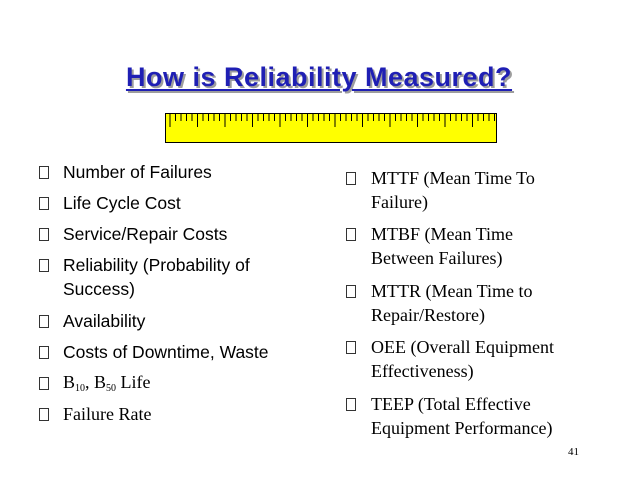 The image size is (638, 479). I want to click on right-item-5-line-2: Equipment Performance), so click(462, 428).